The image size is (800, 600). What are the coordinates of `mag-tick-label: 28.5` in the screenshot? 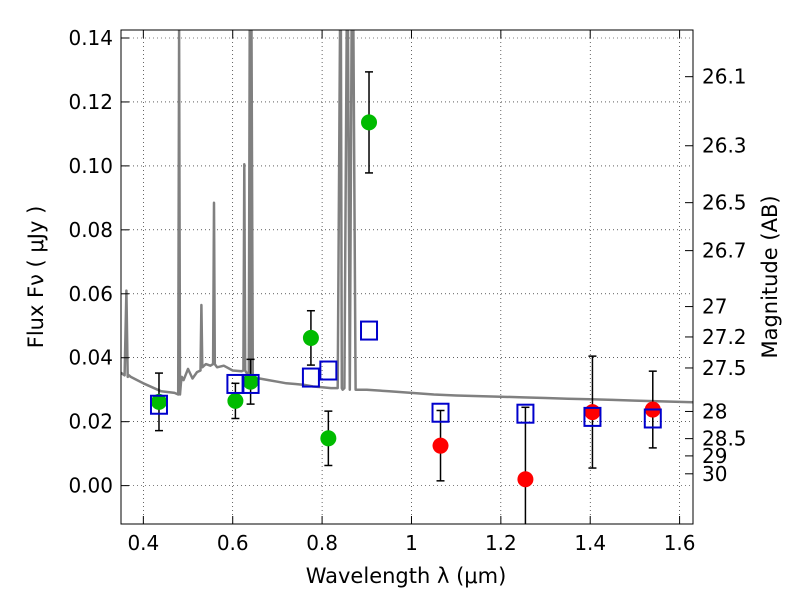 It's located at (724, 439).